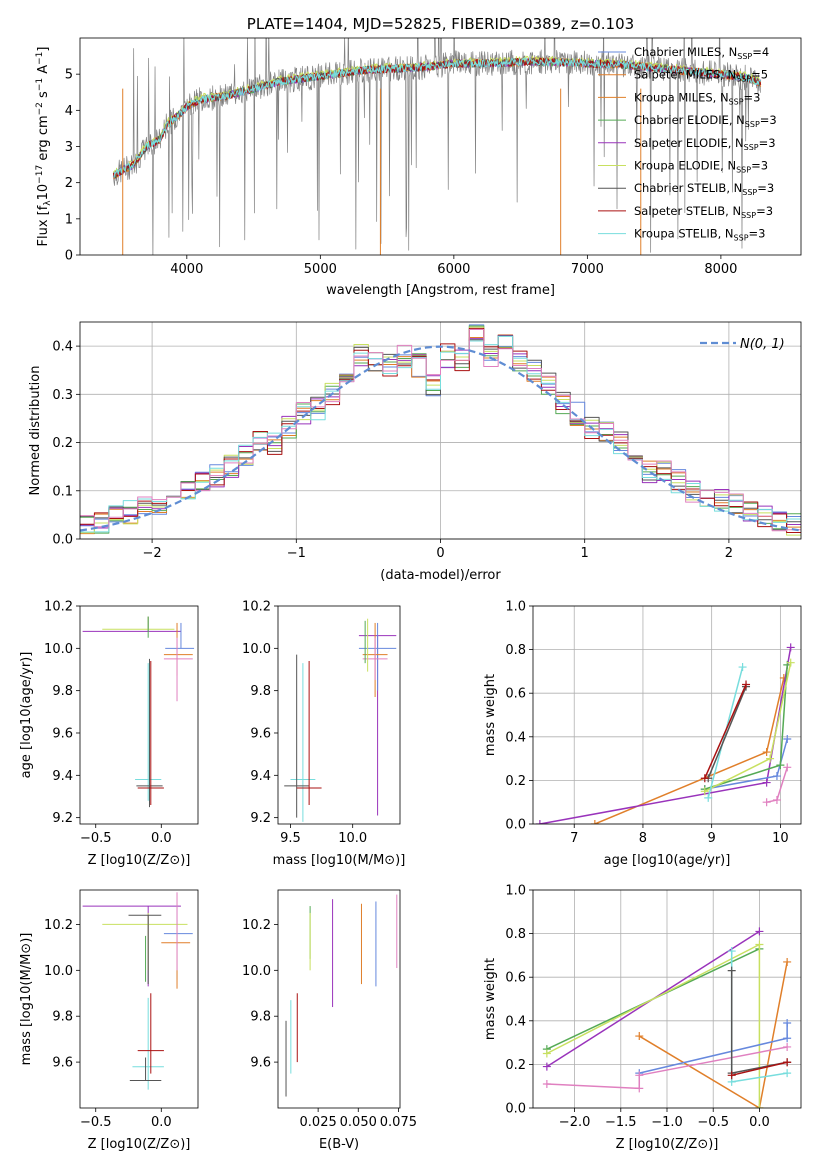 This screenshot has height=1170, width=819. What do you see at coordinates (515, 737) in the screenshot?
I see `y-tick-label: 0.4` at bounding box center [515, 737].